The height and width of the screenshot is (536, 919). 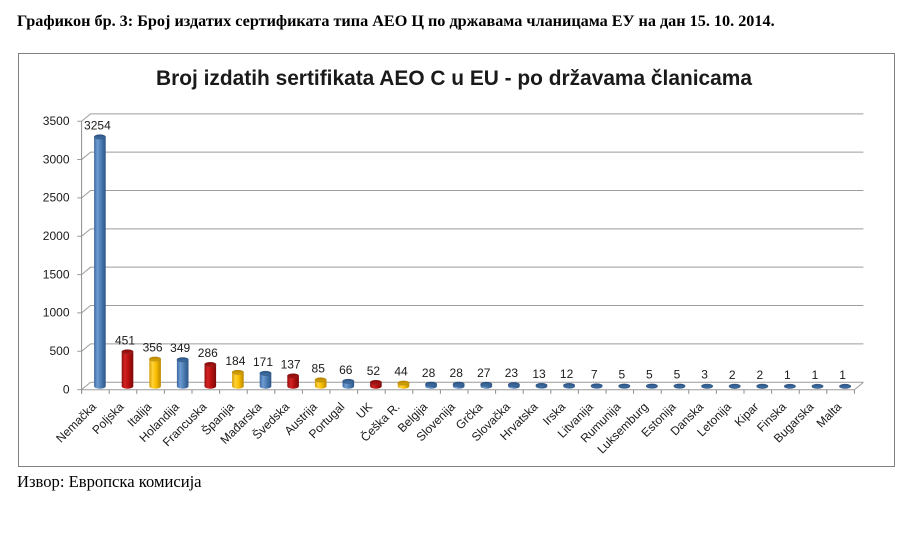 What do you see at coordinates (235, 361) in the screenshot?
I see `svg-text: 184` at bounding box center [235, 361].